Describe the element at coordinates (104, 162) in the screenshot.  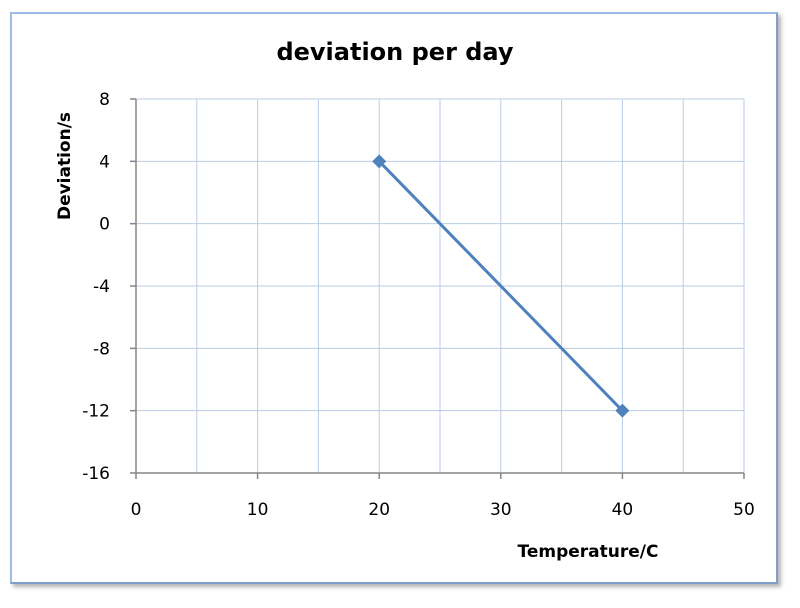
I see `y-tick-label: 4` at that location.